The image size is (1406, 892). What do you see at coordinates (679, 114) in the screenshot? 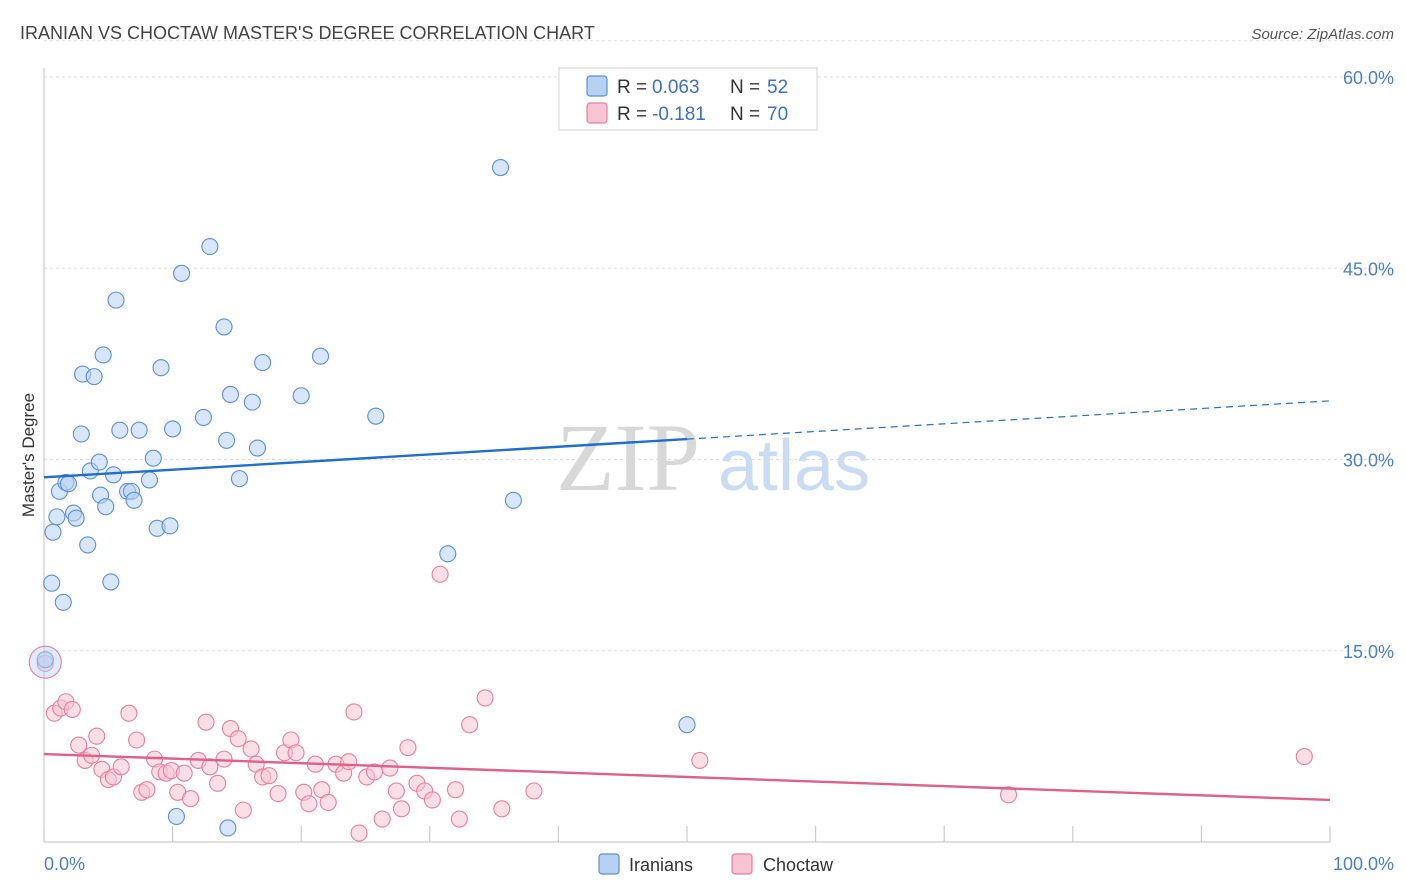
I see `legend-r-value-choctaw: -0.181` at bounding box center [679, 114].